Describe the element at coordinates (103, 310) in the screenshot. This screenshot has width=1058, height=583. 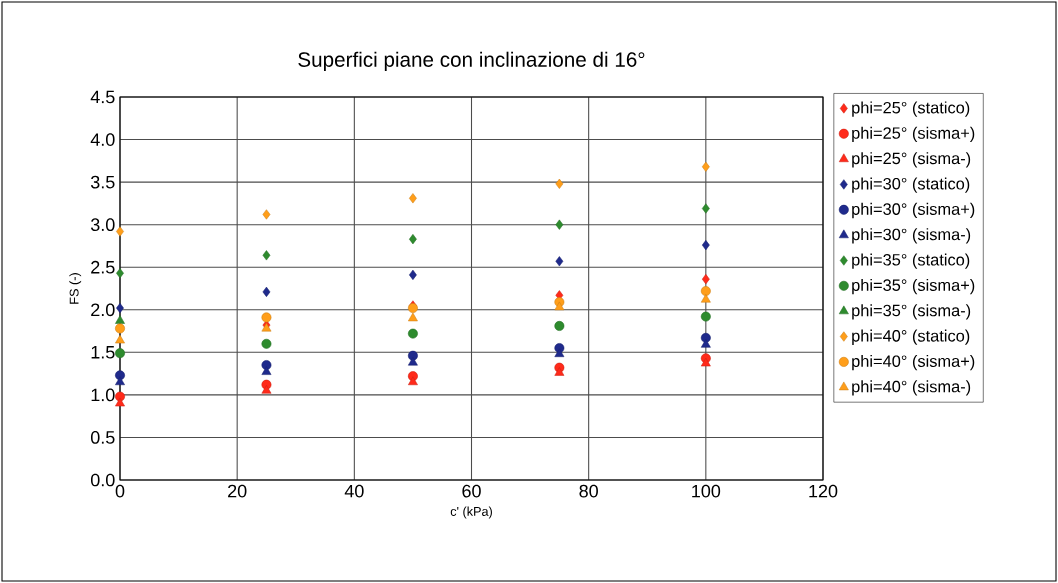
I see `y-tick-label: 2.0` at that location.